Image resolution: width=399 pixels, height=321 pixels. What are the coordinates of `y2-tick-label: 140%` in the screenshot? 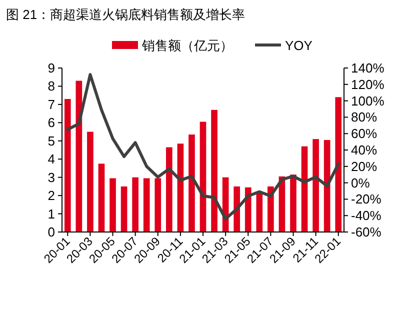 It's located at (368, 68).